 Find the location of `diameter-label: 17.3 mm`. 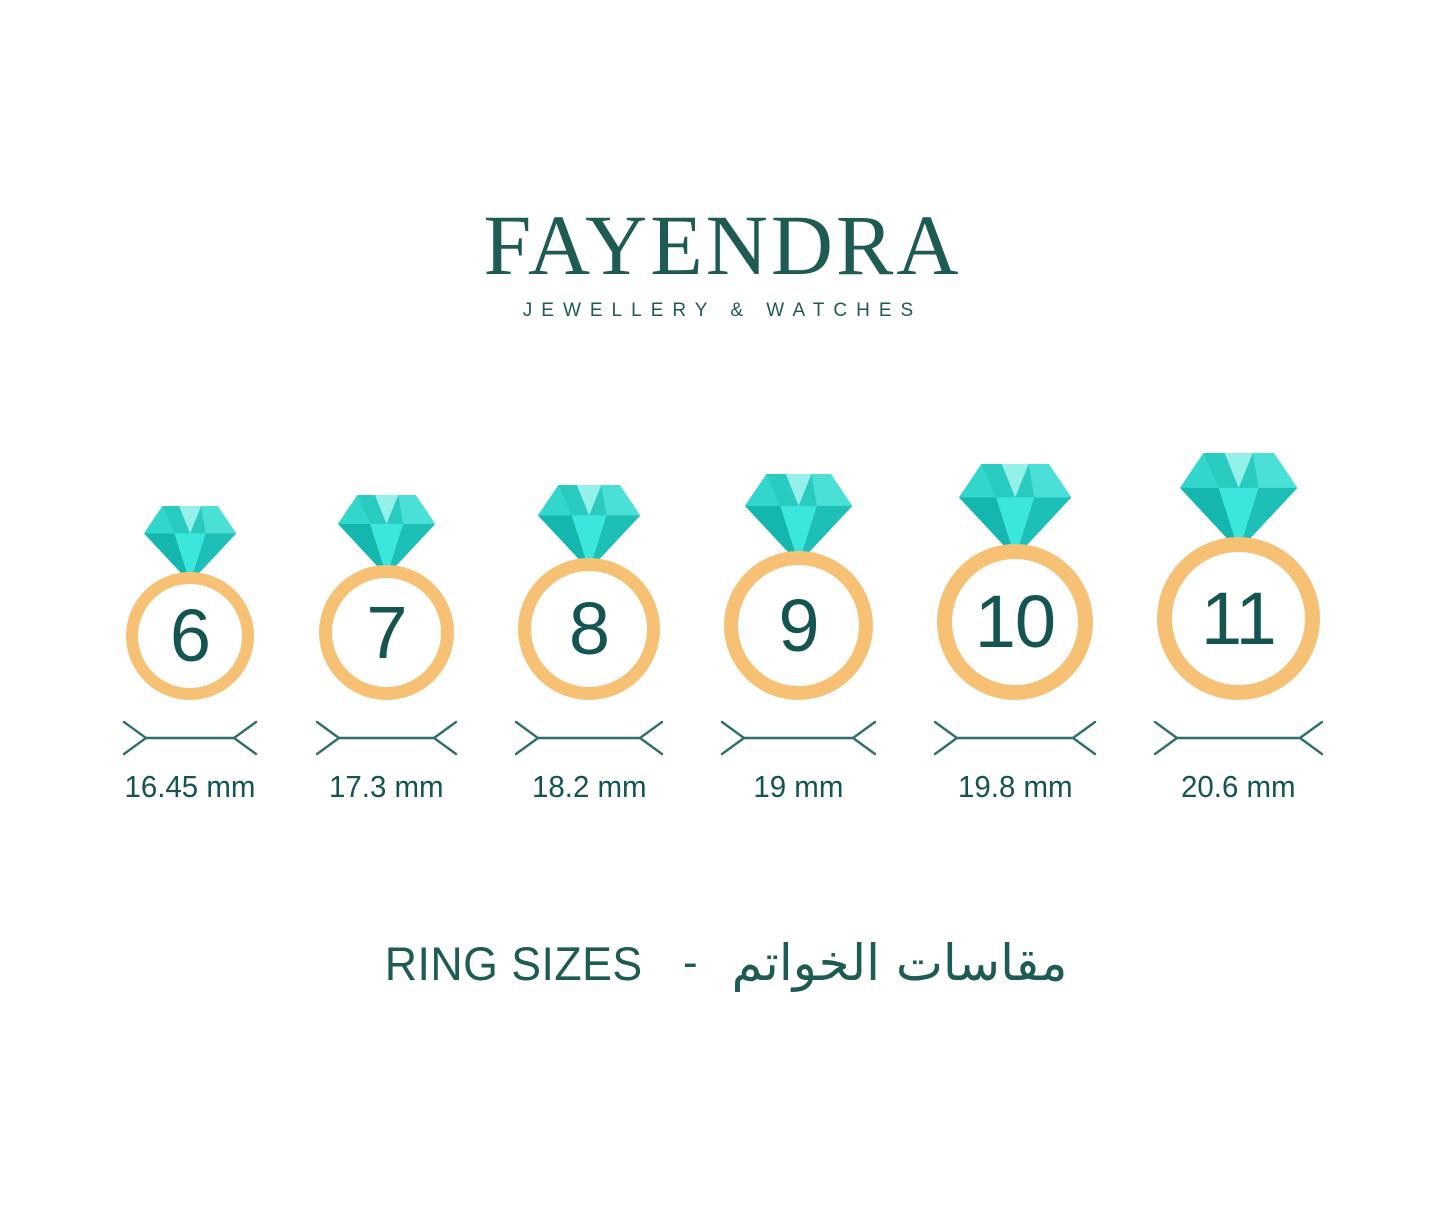

diameter-label: 17.3 mm is located at coordinates (386, 786).